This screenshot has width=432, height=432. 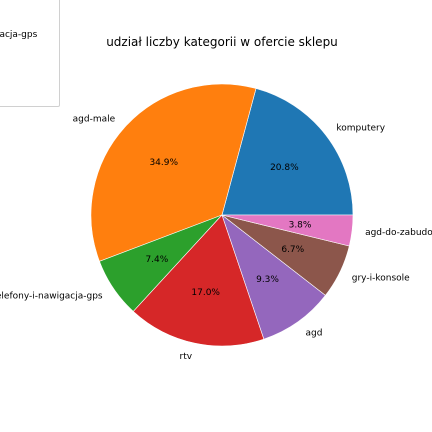 I want to click on legend-item: telefony-i-nawigacja-gps, so click(x=19, y=35).